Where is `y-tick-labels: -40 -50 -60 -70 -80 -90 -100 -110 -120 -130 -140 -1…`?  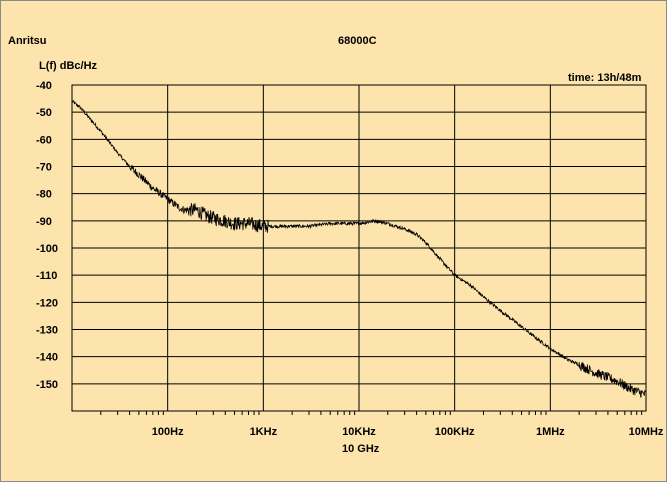 y-tick-labels: -40 -50 -60 -70 -80 -90 -100 -110 -120 -130 -140 -1… is located at coordinates (47, 235).